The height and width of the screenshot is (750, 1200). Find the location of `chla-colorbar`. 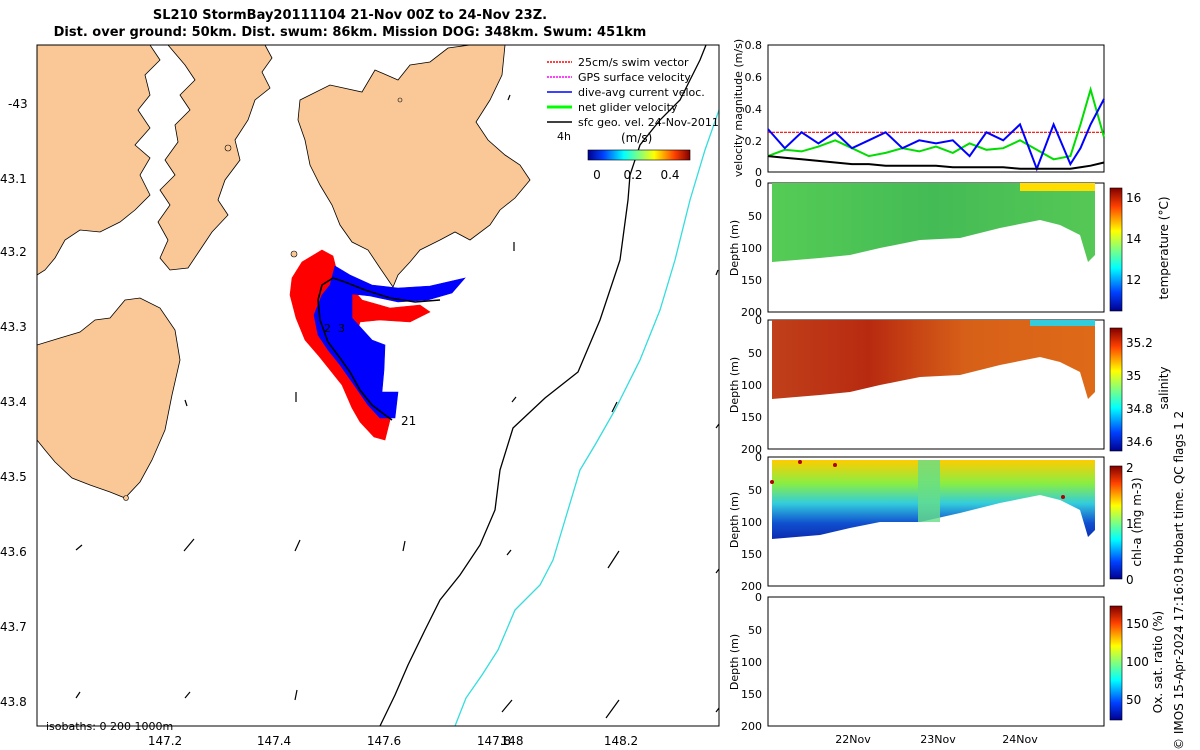

chla-colorbar is located at coordinates (1116, 522).